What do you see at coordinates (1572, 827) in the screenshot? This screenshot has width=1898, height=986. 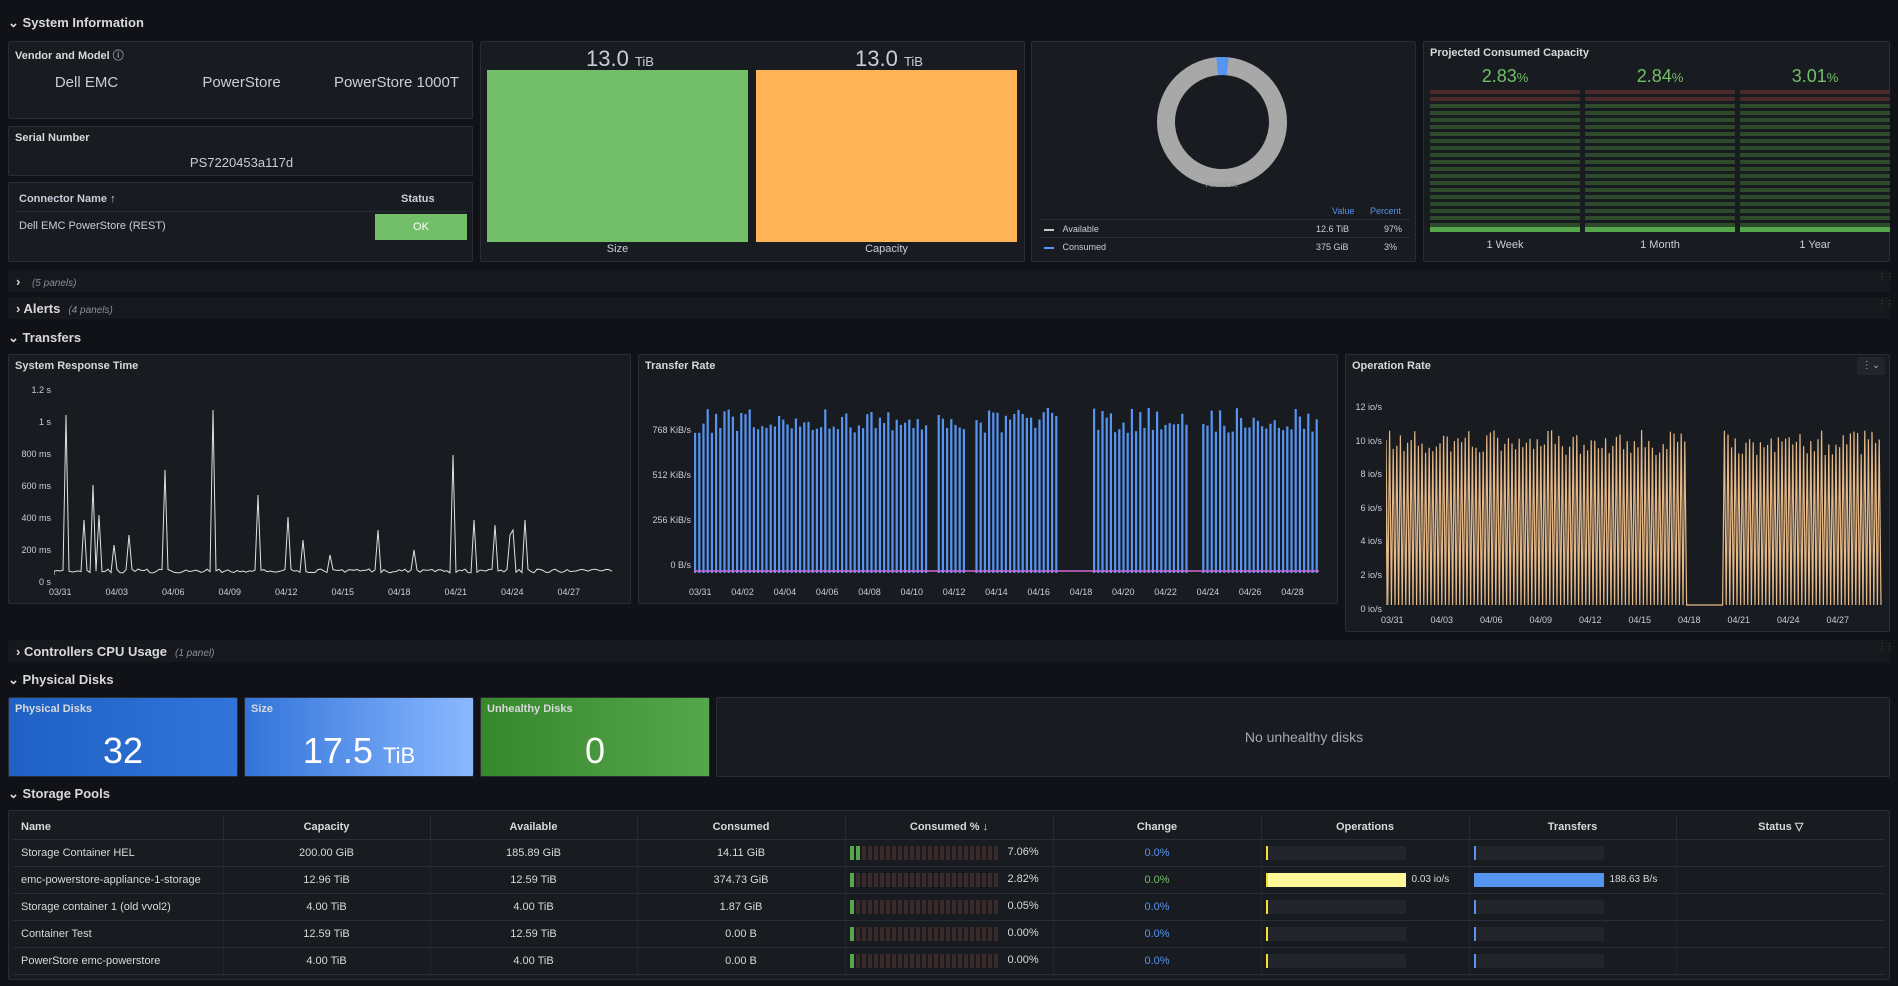 I see `col-transfers: Transfers` at bounding box center [1572, 827].